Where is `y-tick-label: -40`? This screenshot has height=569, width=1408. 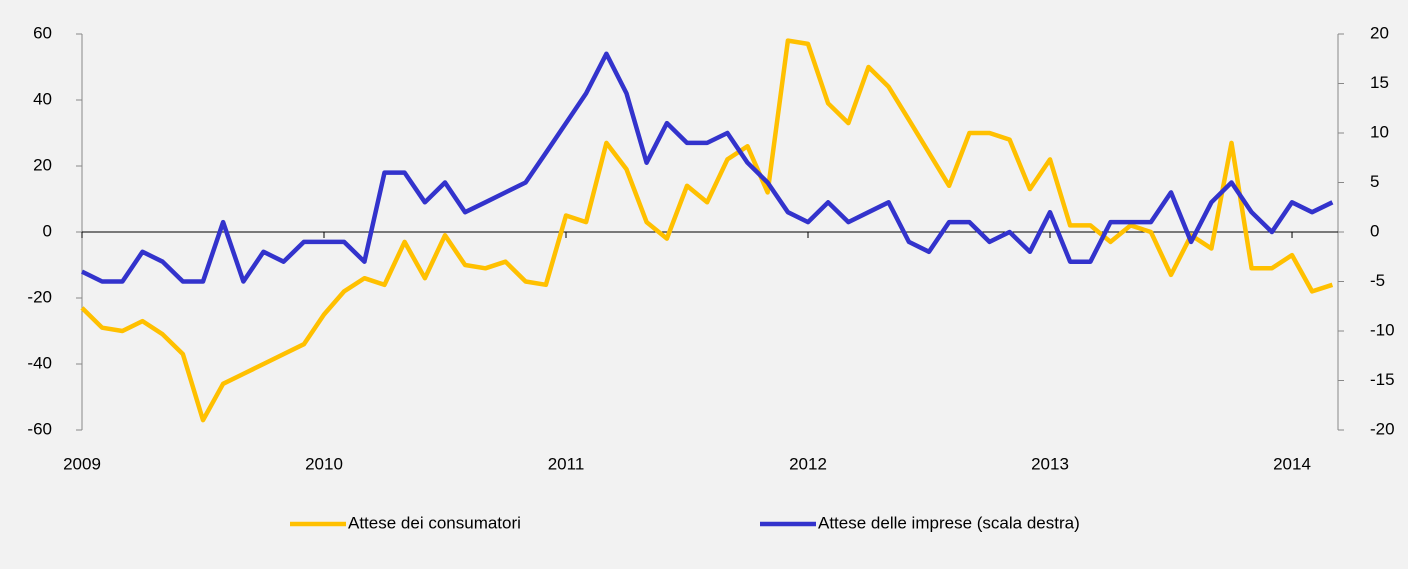 y-tick-label: -40 is located at coordinates (39, 362).